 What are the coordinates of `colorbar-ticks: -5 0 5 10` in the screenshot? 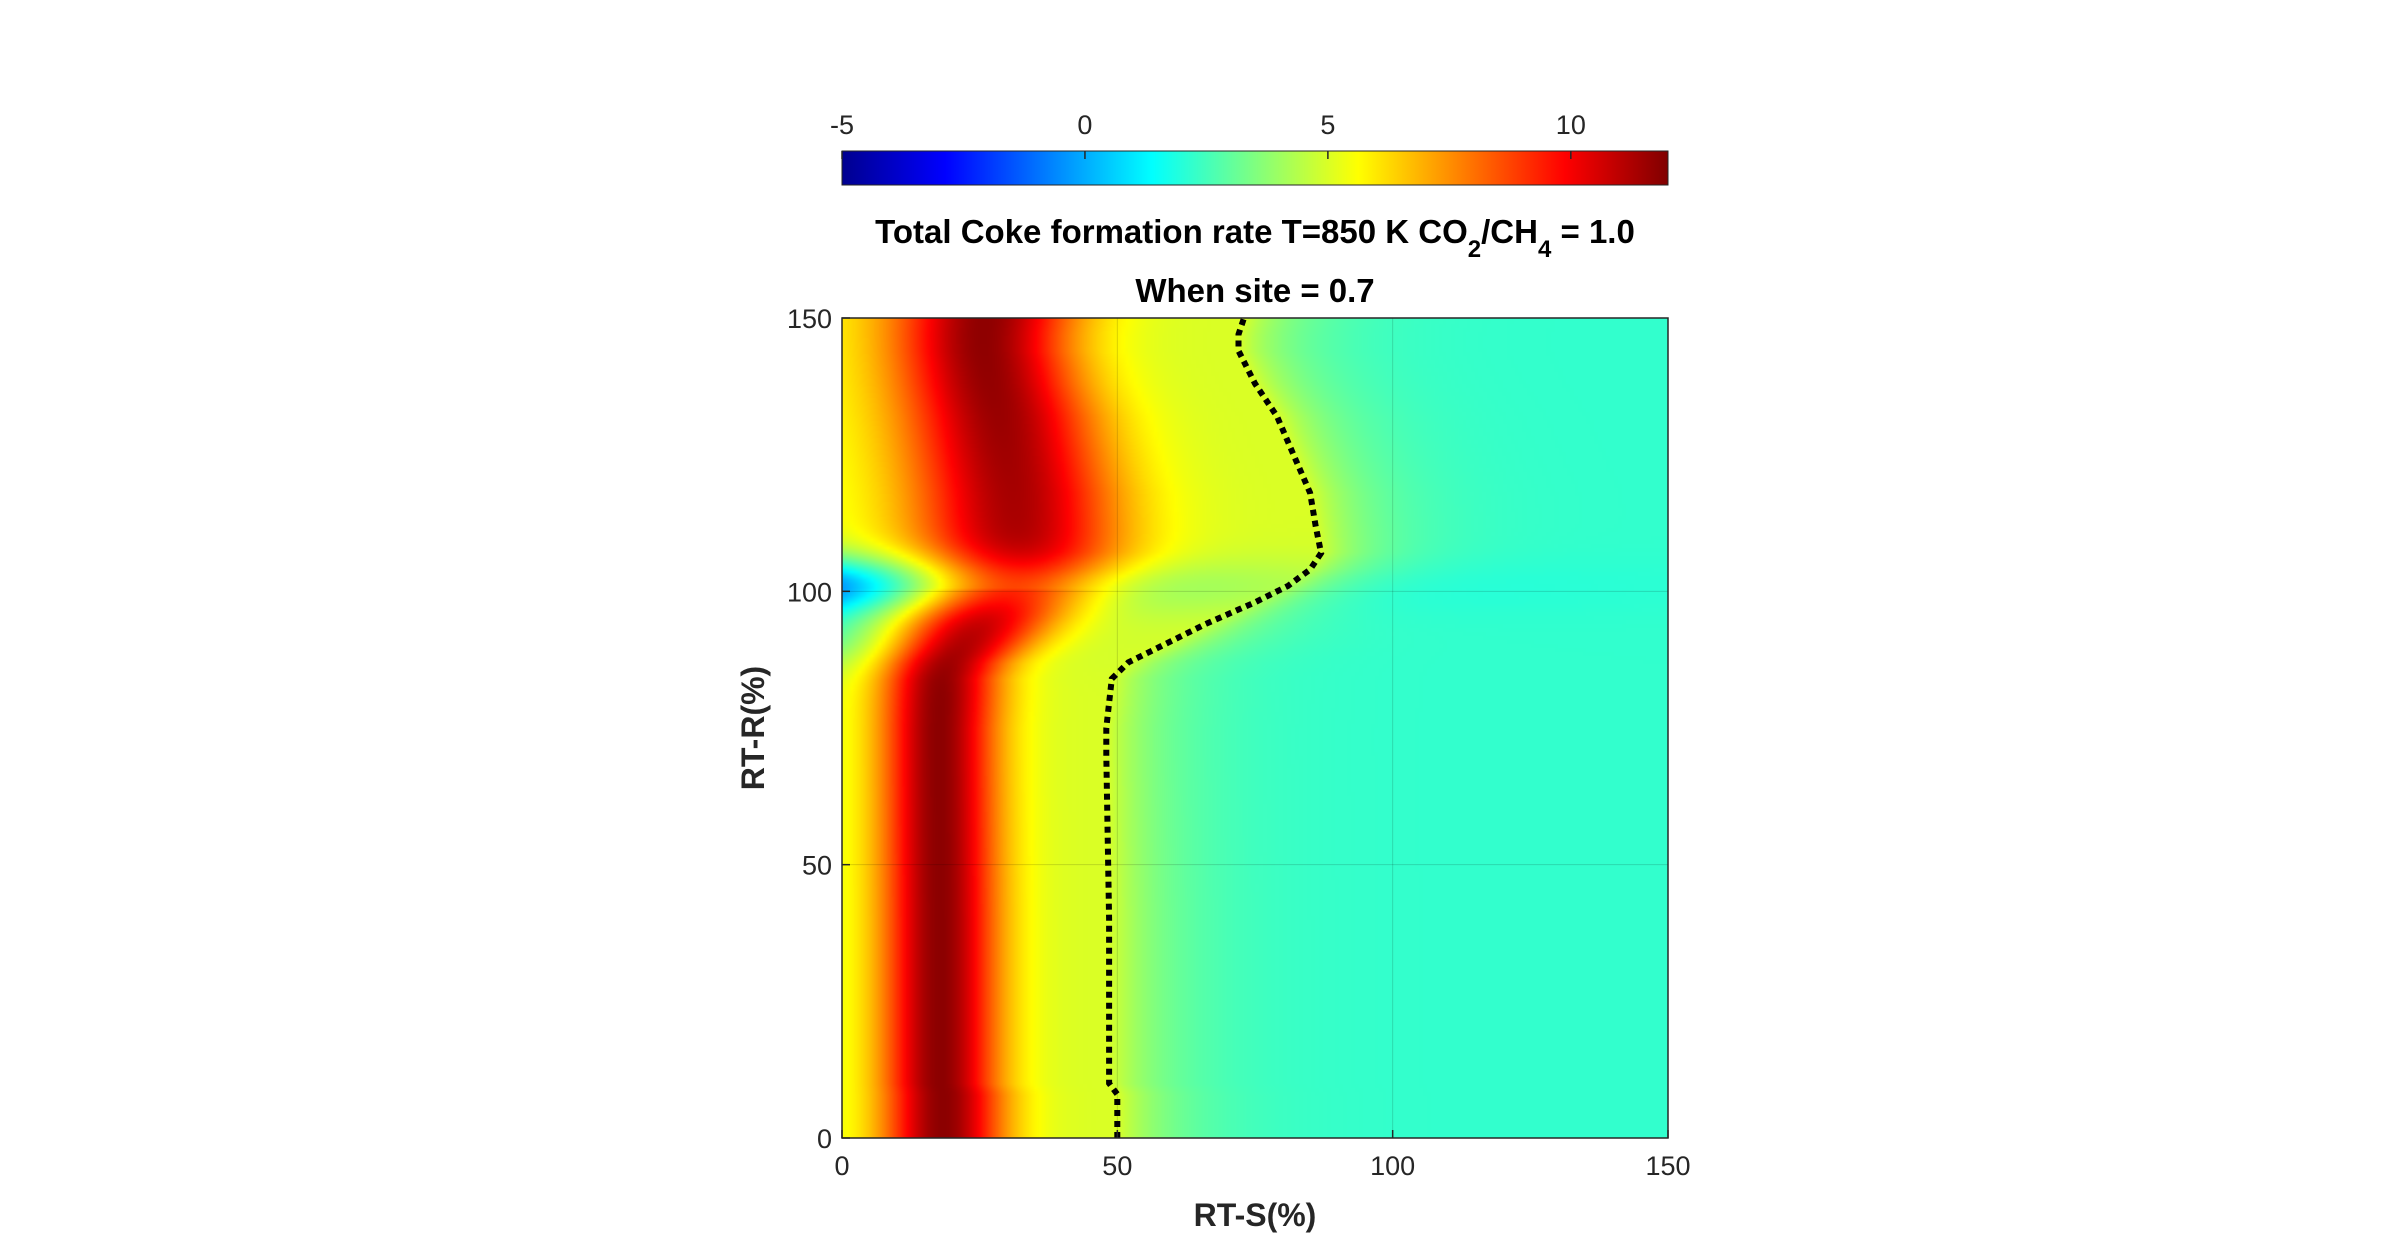 It's located at (1208, 134).